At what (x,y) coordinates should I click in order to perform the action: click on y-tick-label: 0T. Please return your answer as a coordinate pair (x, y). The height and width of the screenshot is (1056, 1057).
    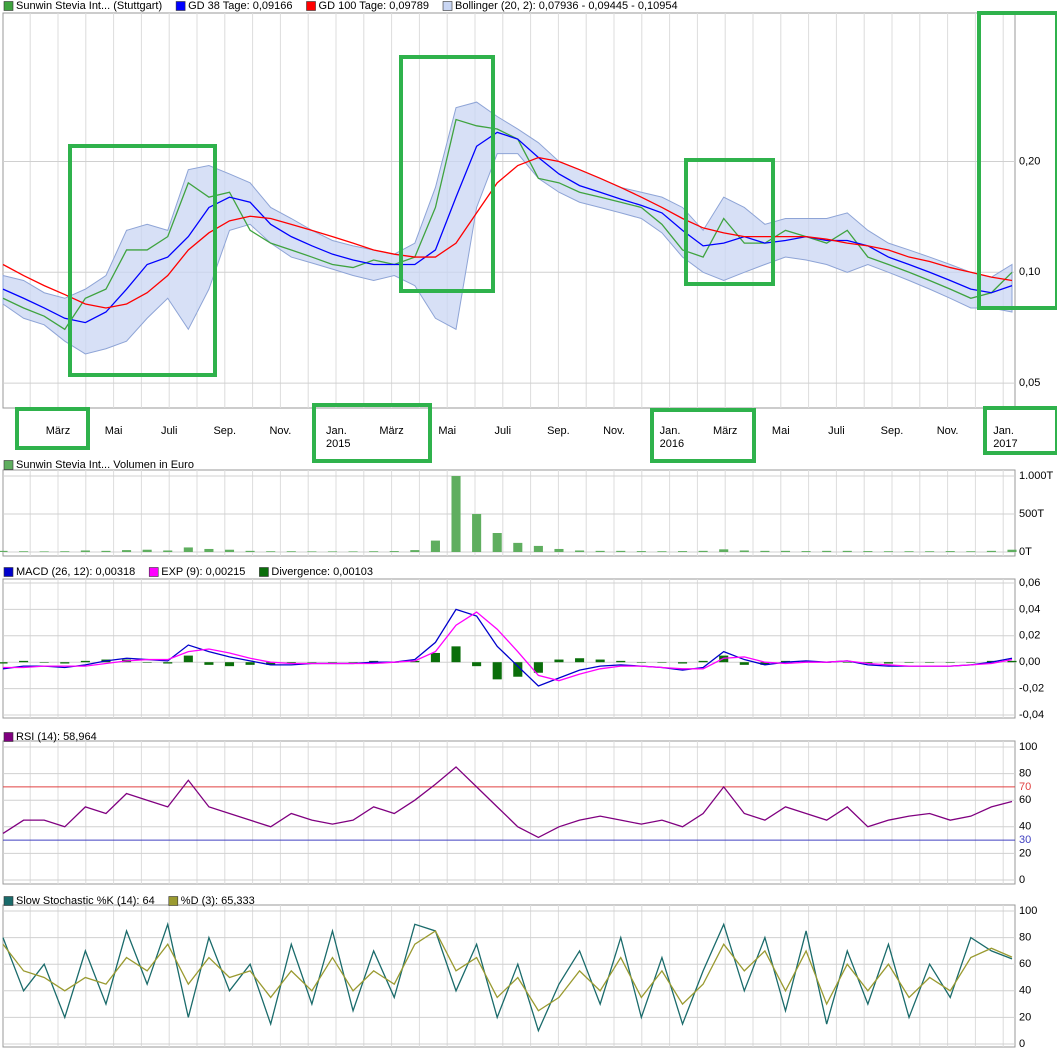
    Looking at the image, I should click on (1025, 552).